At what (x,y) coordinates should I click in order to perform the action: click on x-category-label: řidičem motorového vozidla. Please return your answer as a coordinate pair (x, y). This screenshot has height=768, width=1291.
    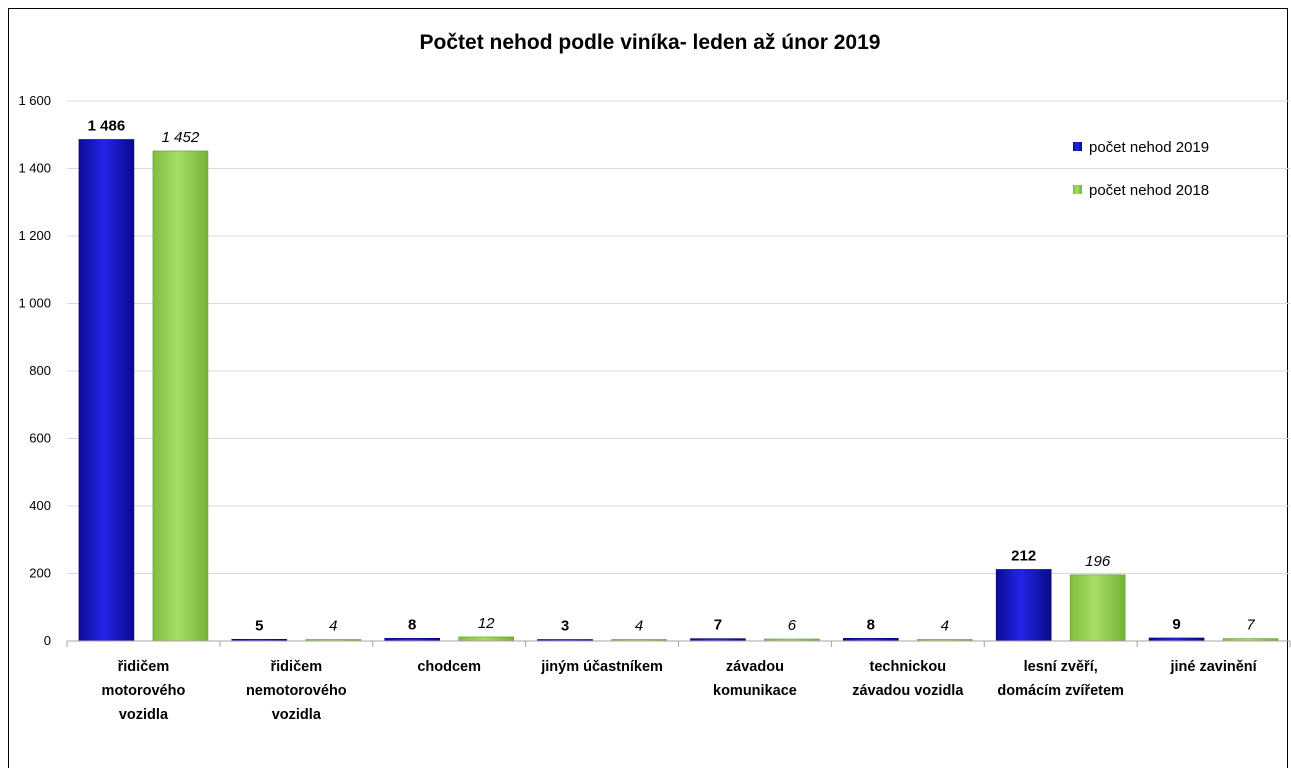
    Looking at the image, I should click on (144, 691).